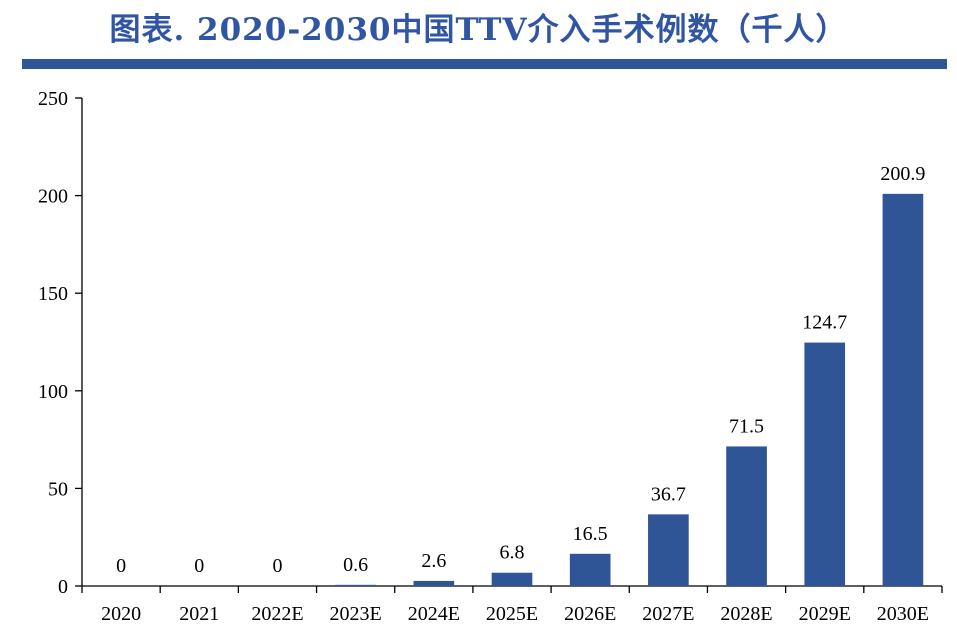  What do you see at coordinates (512, 579) in the screenshot?
I see `bar-2025E` at bounding box center [512, 579].